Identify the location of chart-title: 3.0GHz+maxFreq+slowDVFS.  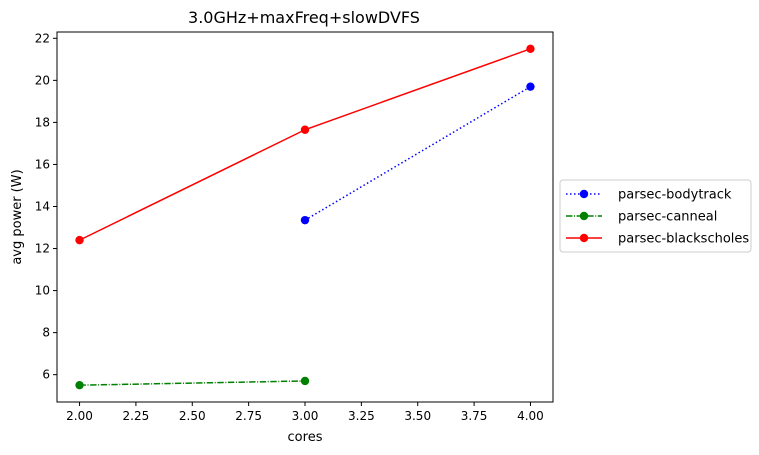
(304, 17).